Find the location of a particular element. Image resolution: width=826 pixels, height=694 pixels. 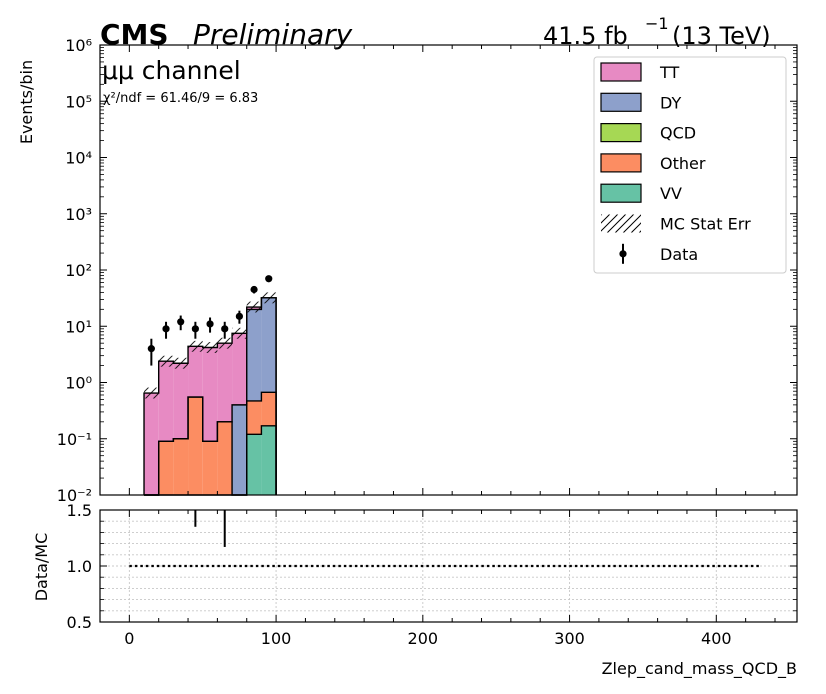

y-tick-label--2: 10⁻² is located at coordinates (74, 495).